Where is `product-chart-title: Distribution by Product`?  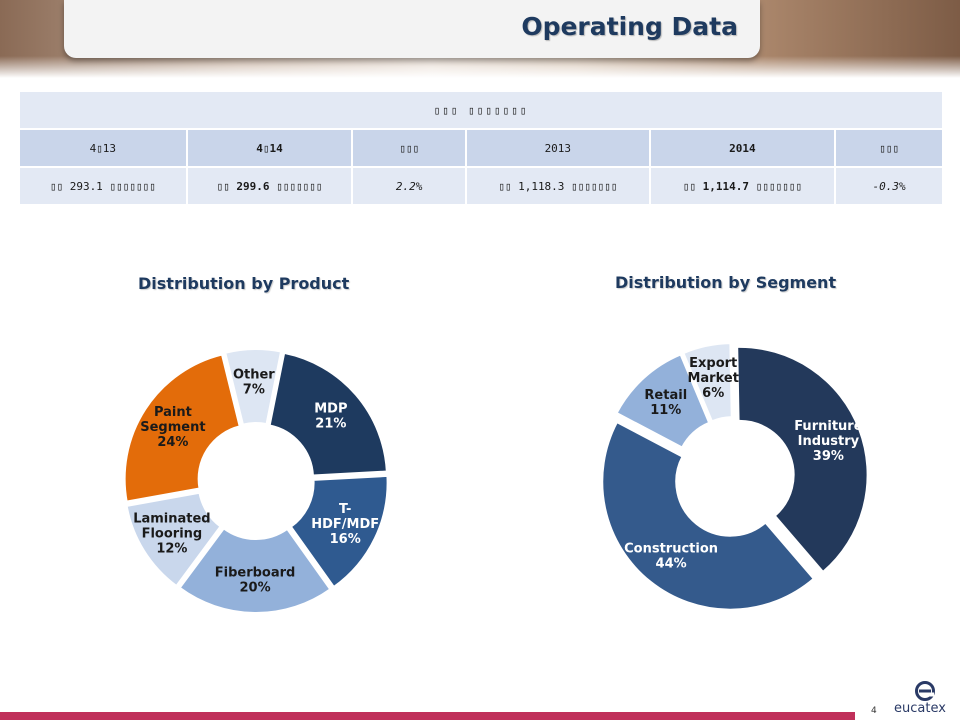 product-chart-title: Distribution by Product is located at coordinates (244, 283).